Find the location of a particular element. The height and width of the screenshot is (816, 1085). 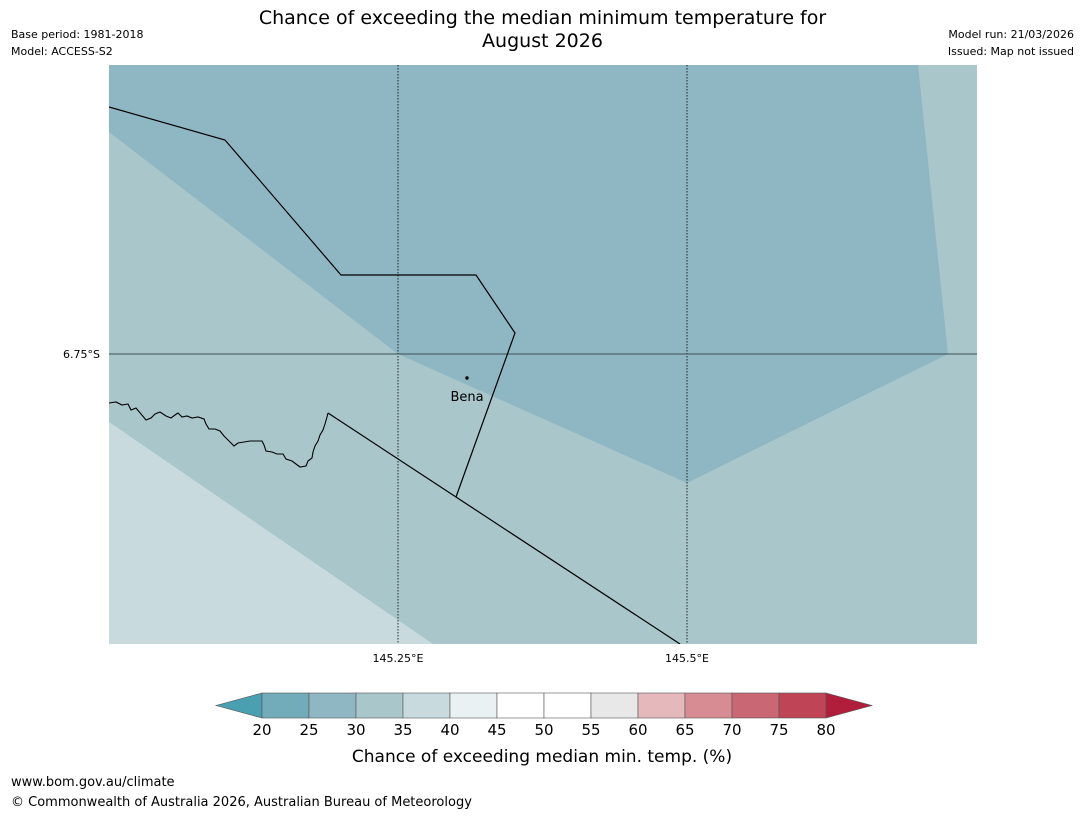

colorbar-tick-55: 55 is located at coordinates (590, 730).